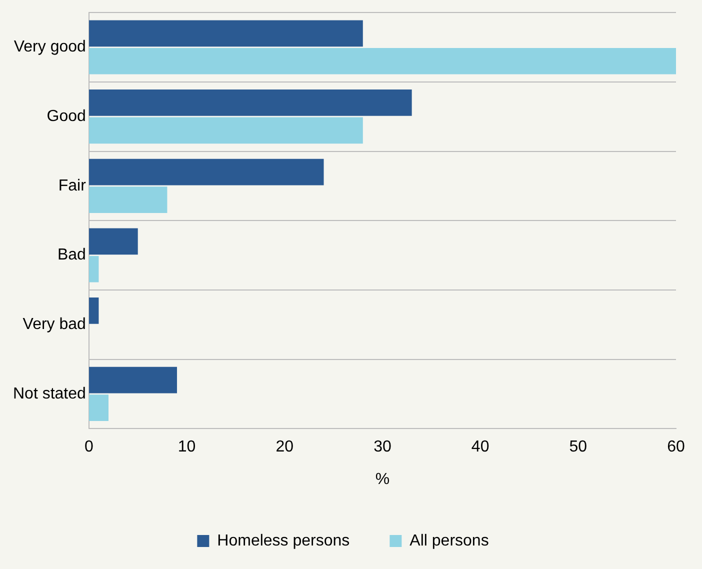 This screenshot has width=702, height=569. I want to click on y-tick-label: Not stated, so click(49, 393).